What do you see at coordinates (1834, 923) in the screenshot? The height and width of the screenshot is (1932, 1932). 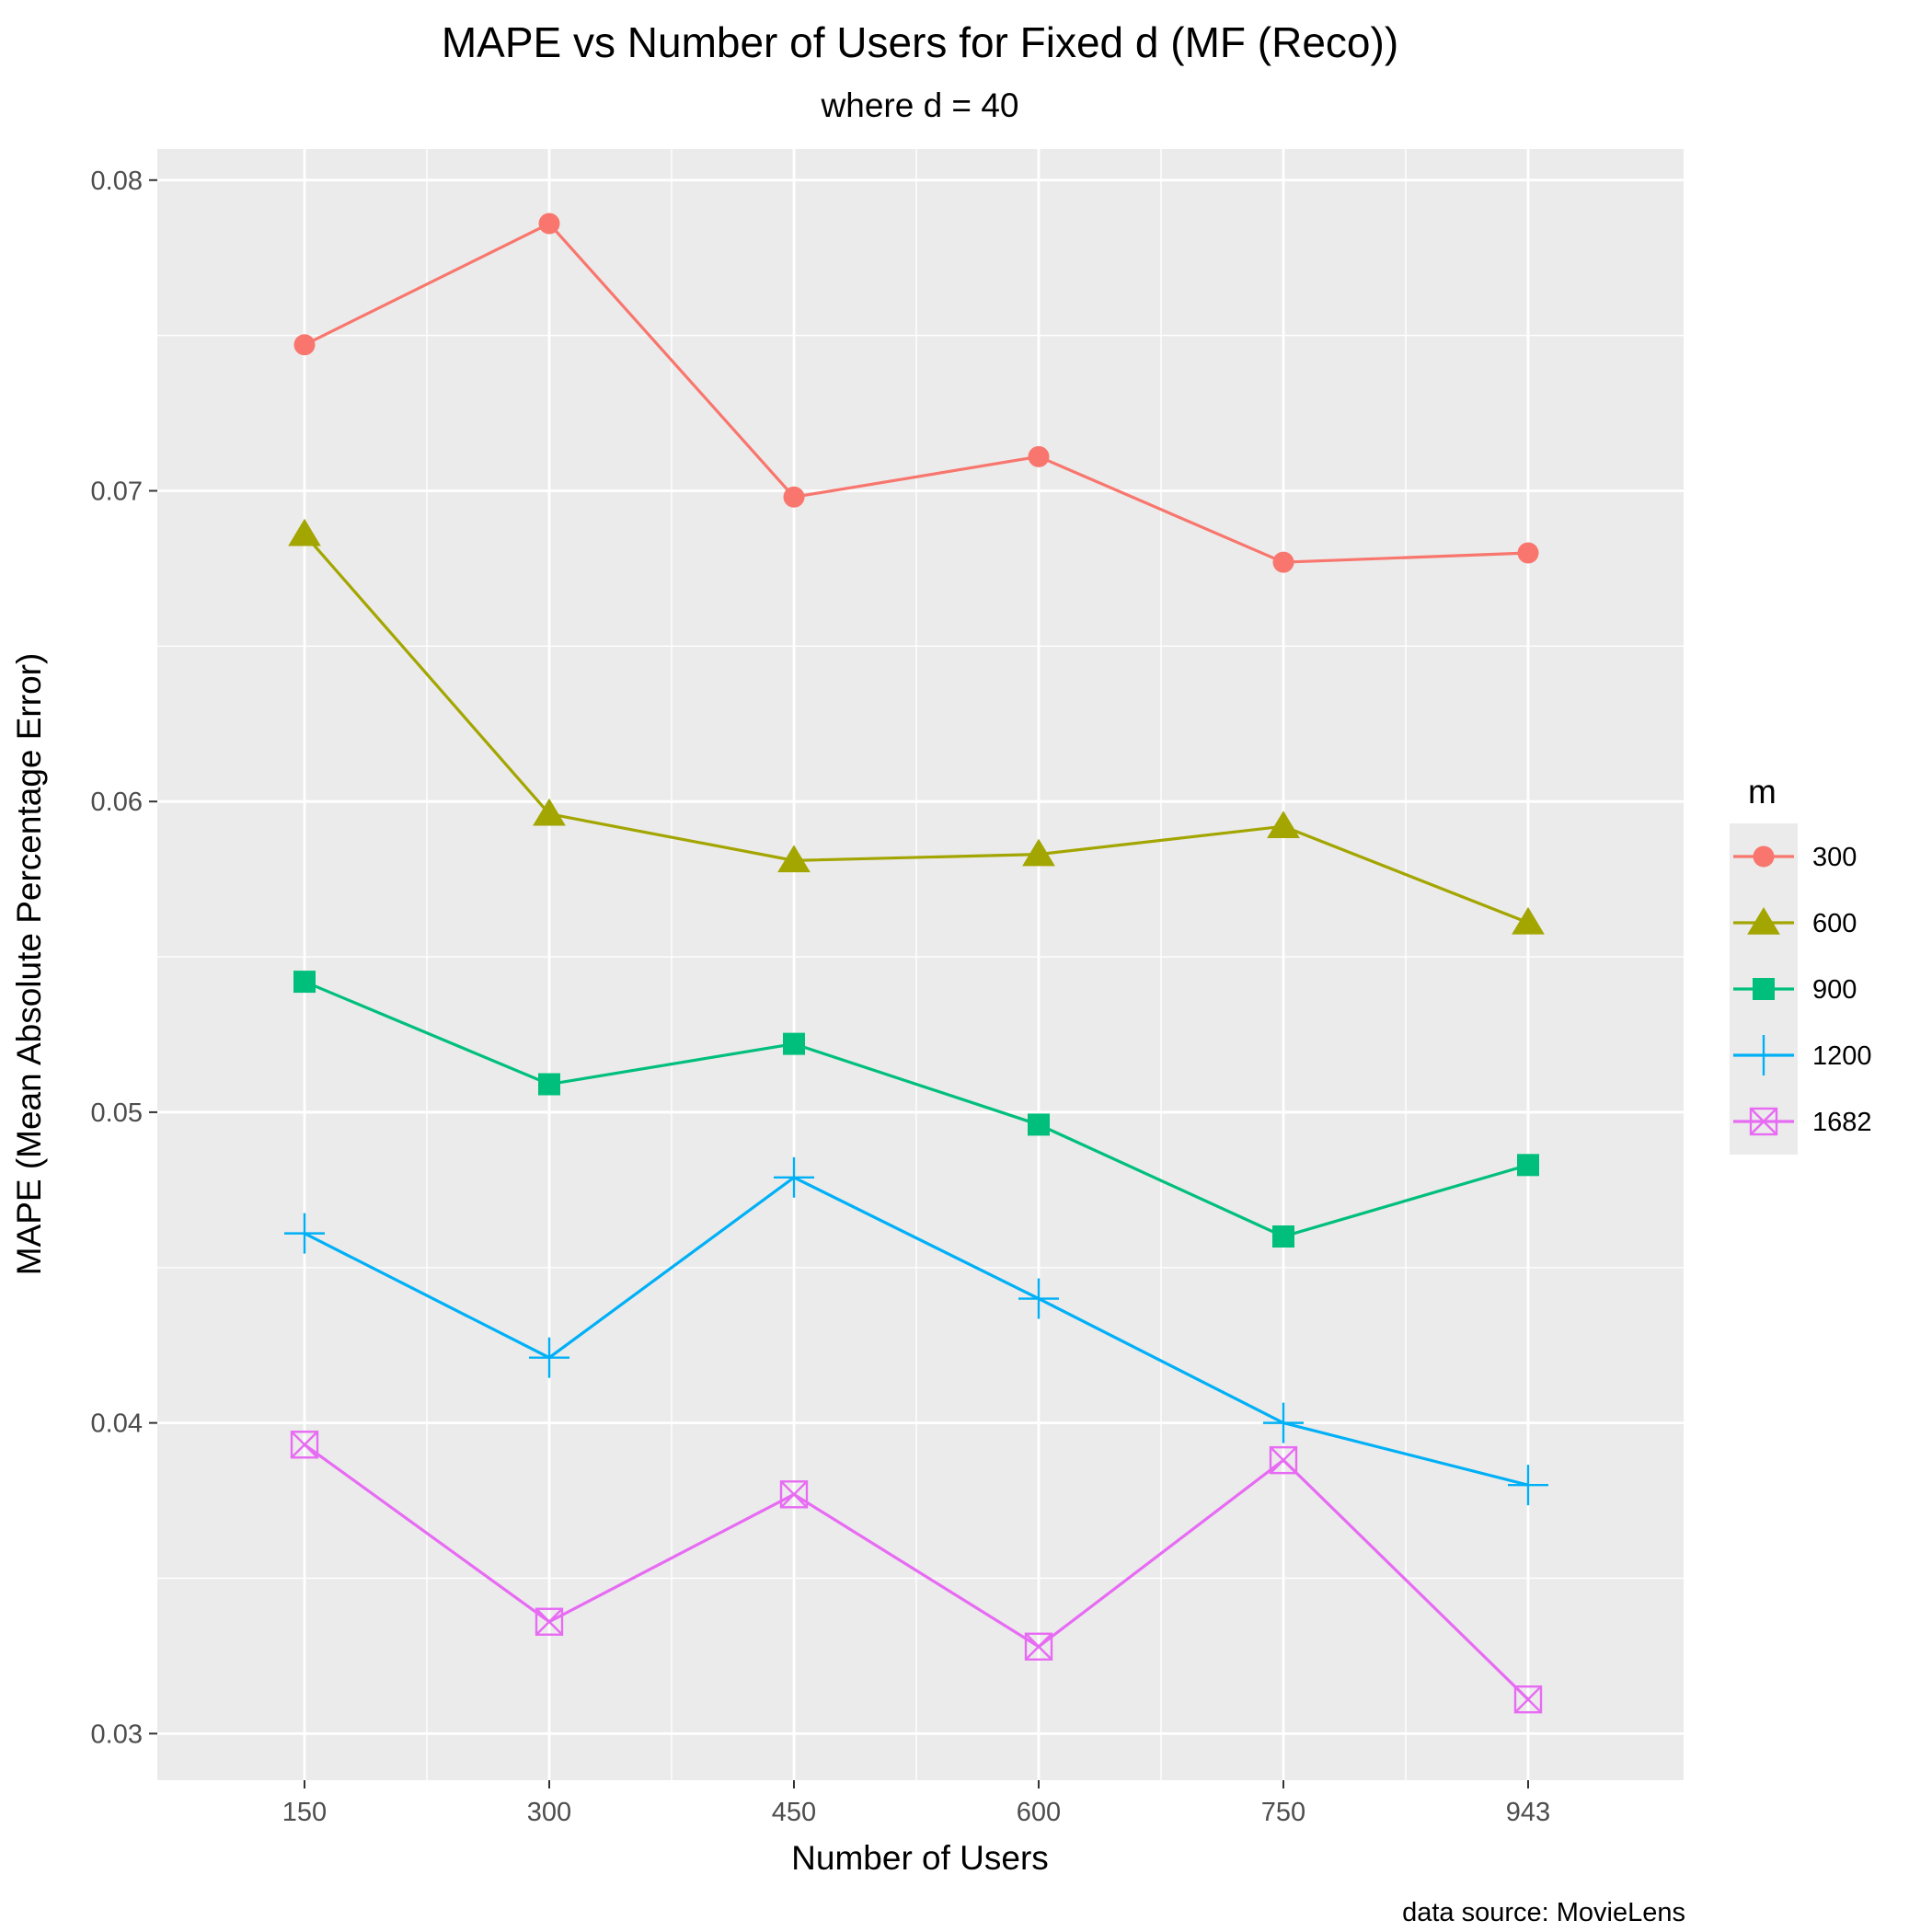 I see `legend-label: 600` at bounding box center [1834, 923].